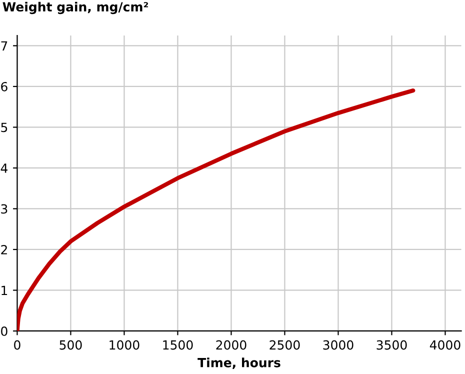 This screenshot has height=374, width=465. Describe the element at coordinates (285, 345) in the screenshot. I see `x-tick-label: 2500` at that location.